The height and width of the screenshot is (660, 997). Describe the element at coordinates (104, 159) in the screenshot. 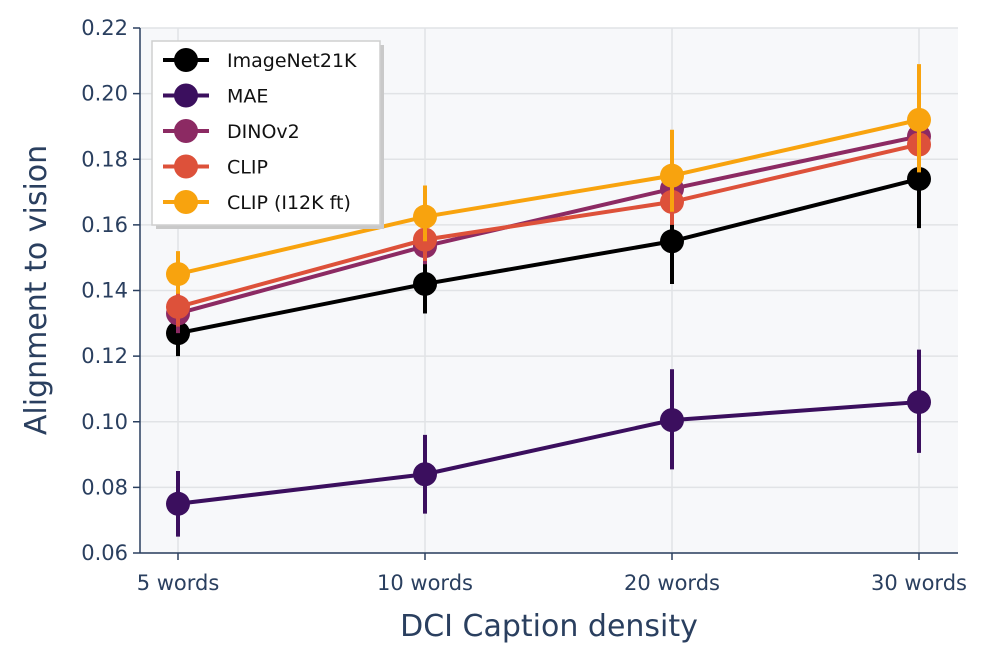

I see `y-tick-label: 0.18` at that location.